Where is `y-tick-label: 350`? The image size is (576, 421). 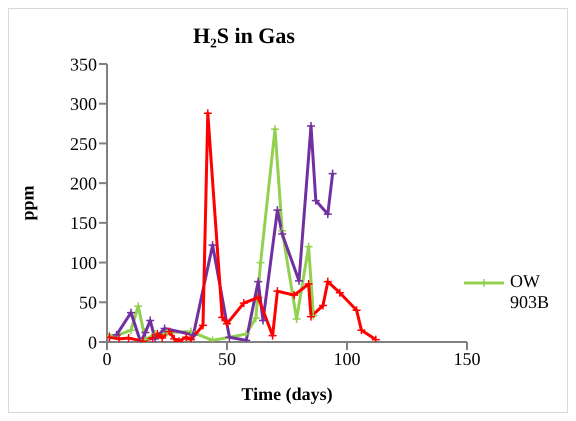
y-tick-label: 350 is located at coordinates (83, 64).